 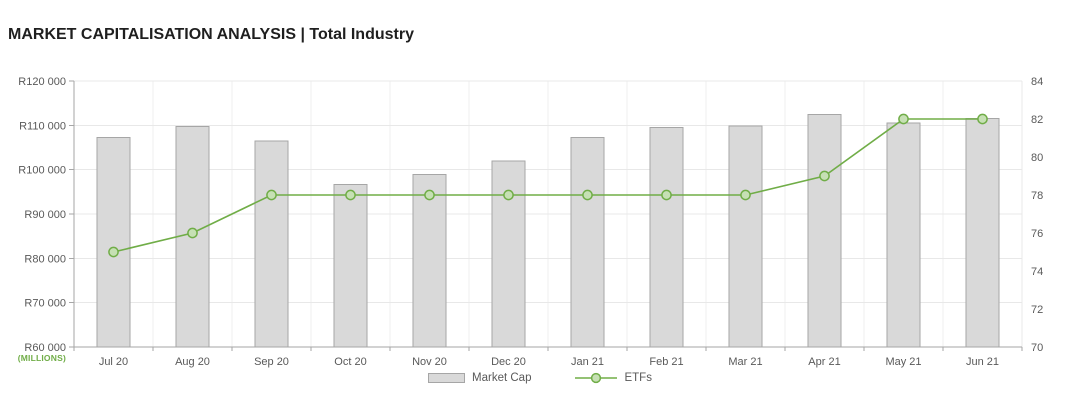 What do you see at coordinates (45, 348) in the screenshot?
I see `left-axis-tick-label: R60 000` at bounding box center [45, 348].